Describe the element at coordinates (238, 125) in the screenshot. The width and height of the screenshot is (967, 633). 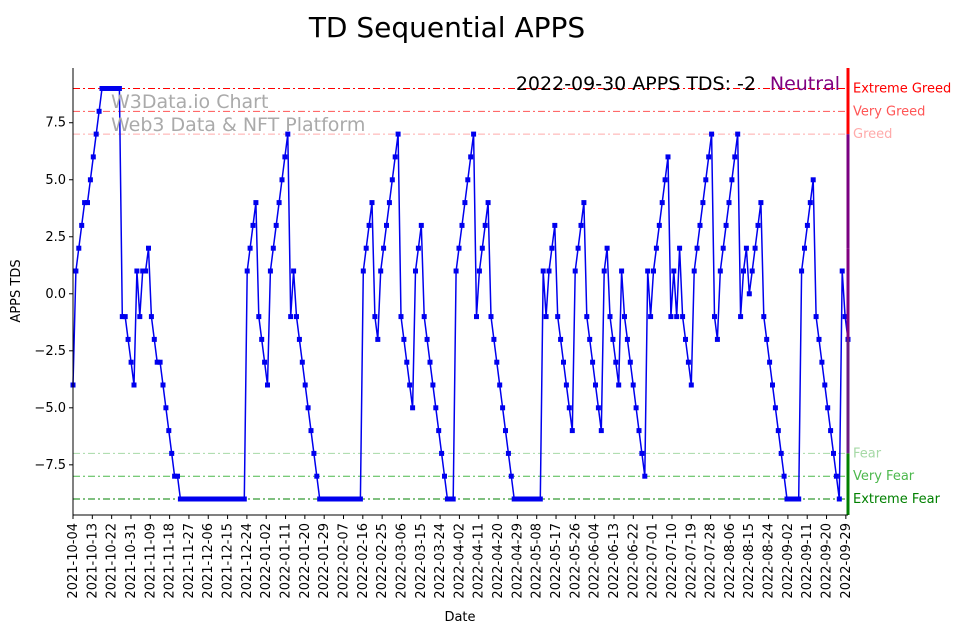
I see `watermark-line-2: Web3 Data & NFT Platform` at that location.